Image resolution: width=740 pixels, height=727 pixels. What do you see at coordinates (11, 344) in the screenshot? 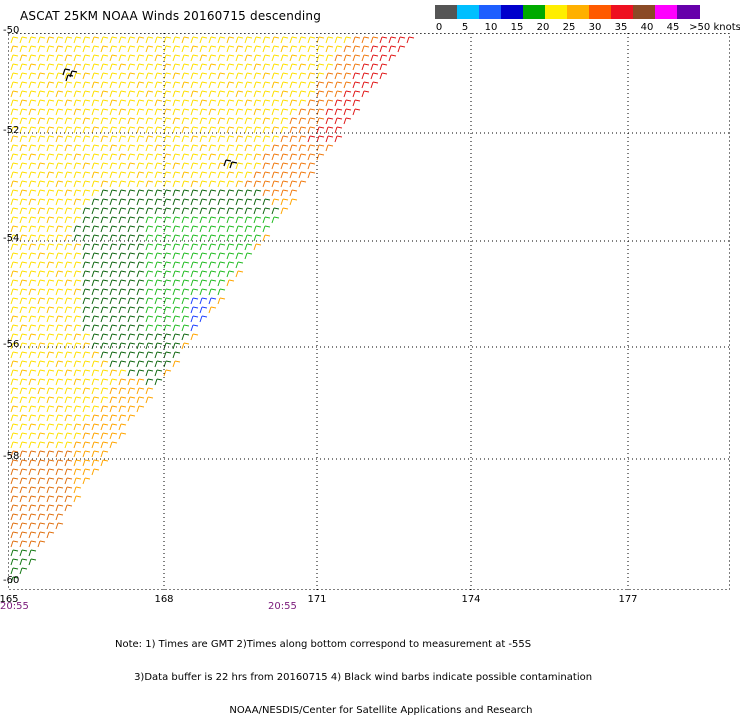
I see `lat-label: -56` at bounding box center [11, 344].